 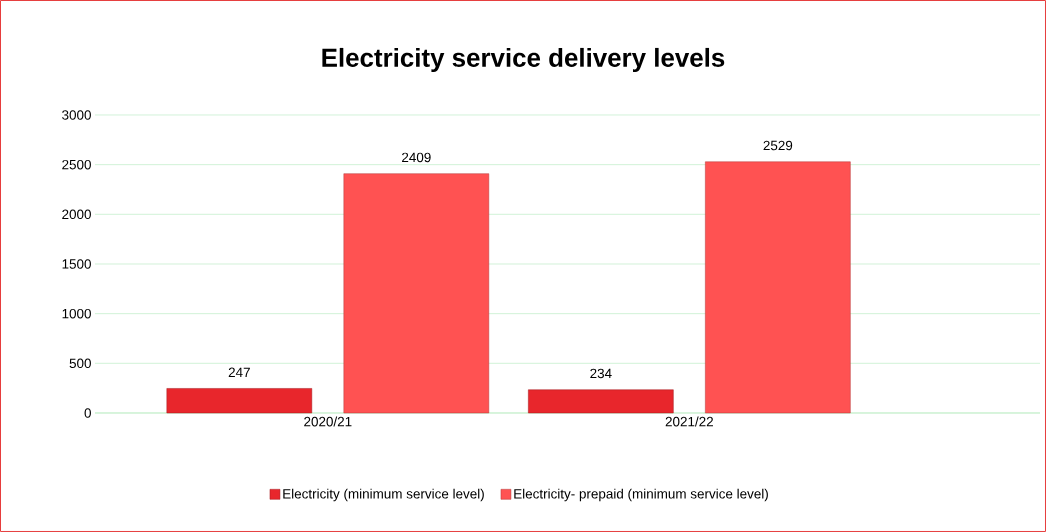 What do you see at coordinates (80, 363) in the screenshot?
I see `y-tick-label: 500` at bounding box center [80, 363].